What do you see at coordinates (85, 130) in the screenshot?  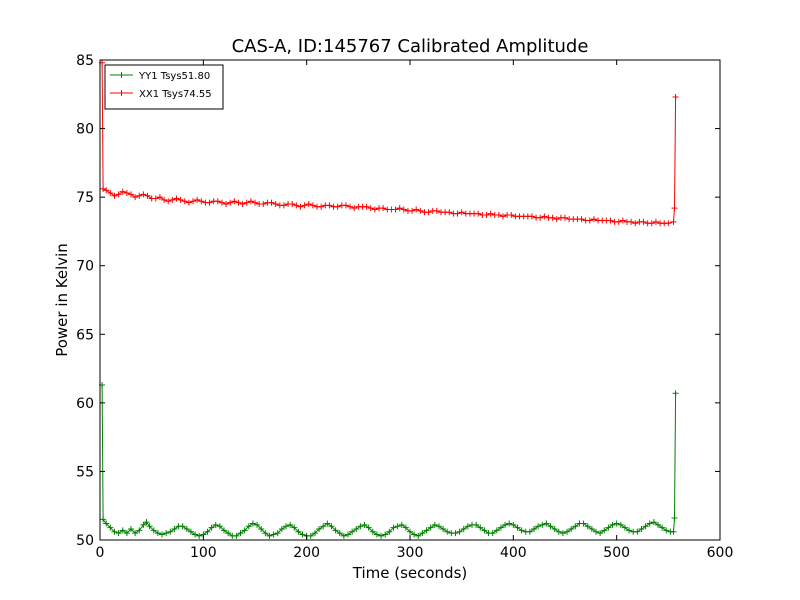 I see `y-tick-label: 80` at bounding box center [85, 130].